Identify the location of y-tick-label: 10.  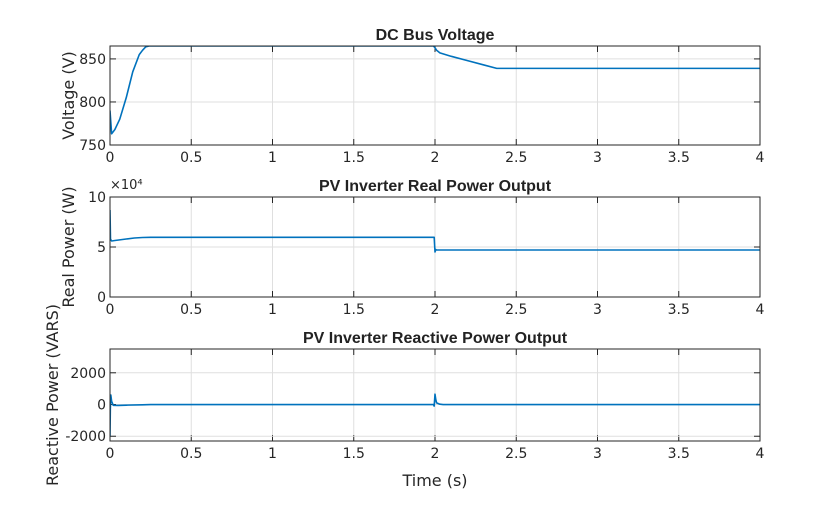
(97, 198).